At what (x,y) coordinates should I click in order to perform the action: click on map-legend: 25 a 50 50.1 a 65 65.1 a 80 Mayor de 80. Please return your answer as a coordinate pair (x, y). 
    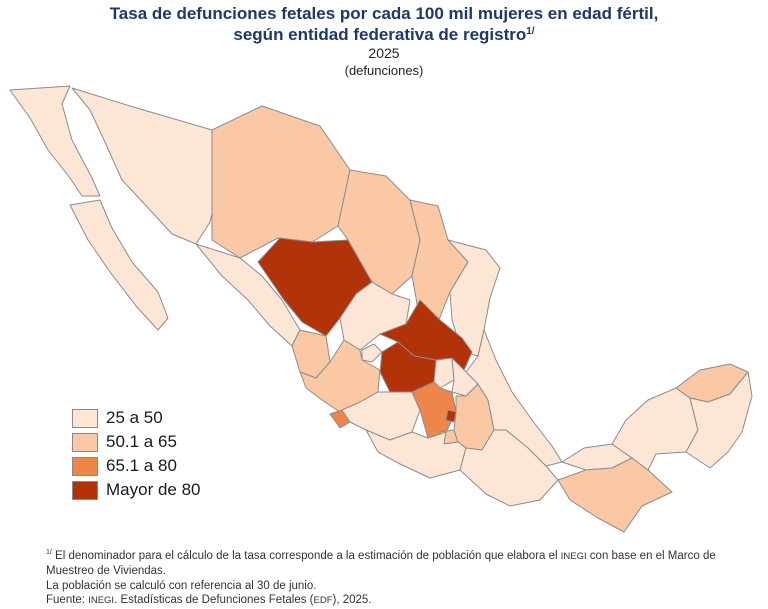
    Looking at the image, I should click on (136, 454).